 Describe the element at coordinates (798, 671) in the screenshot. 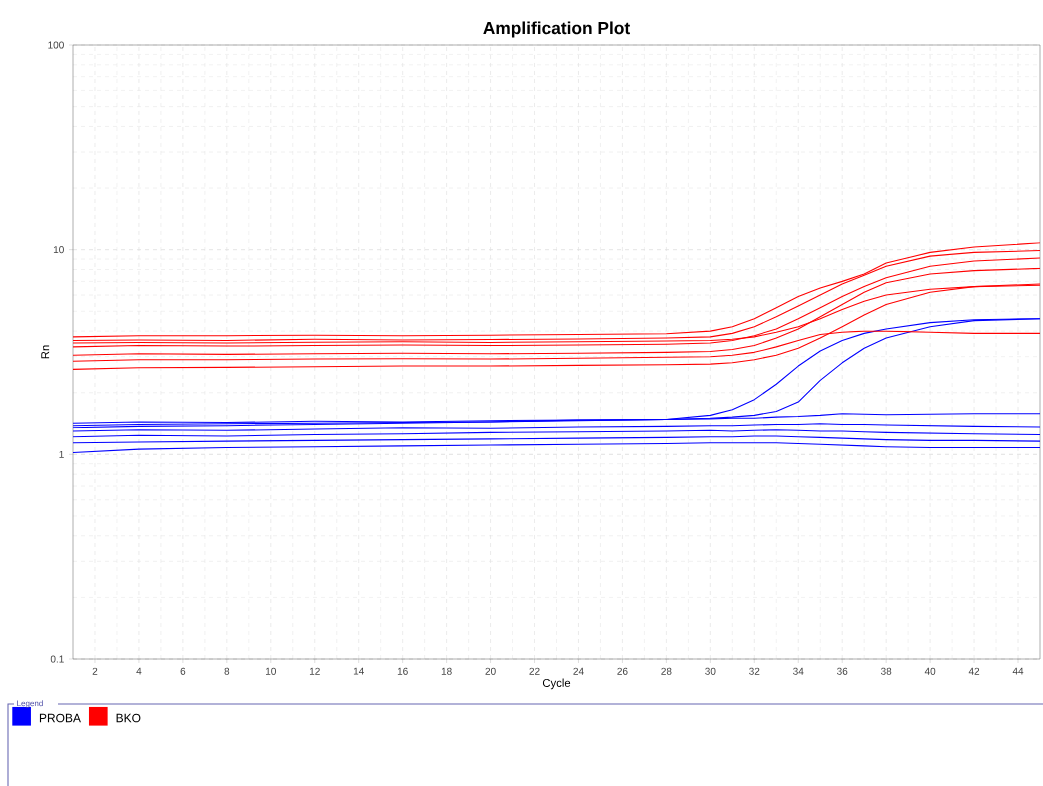

I see `x-tick-label: 34` at that location.